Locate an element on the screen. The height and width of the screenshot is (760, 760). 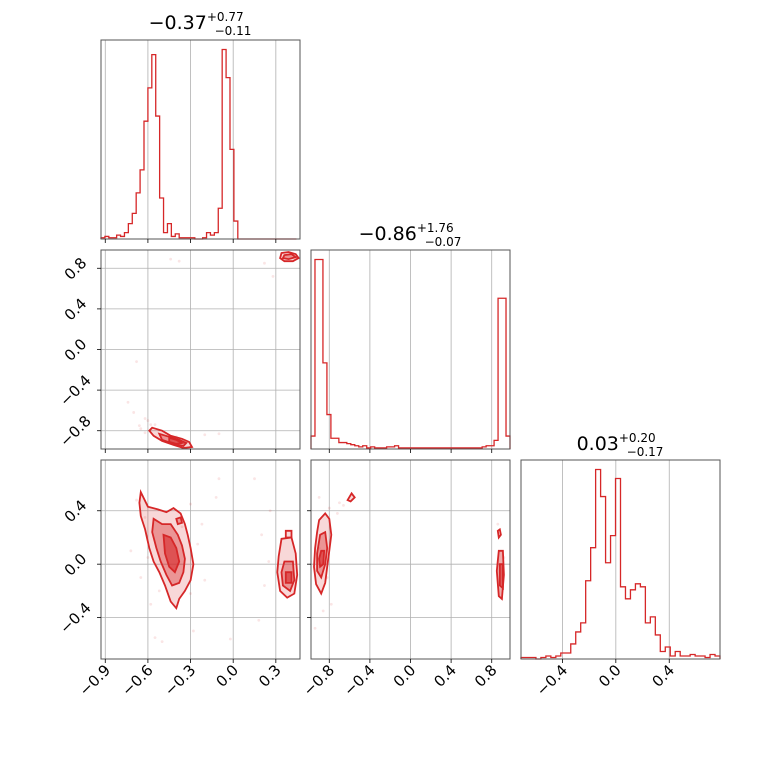
x-tick-label: 0.3 is located at coordinates (270, 676).